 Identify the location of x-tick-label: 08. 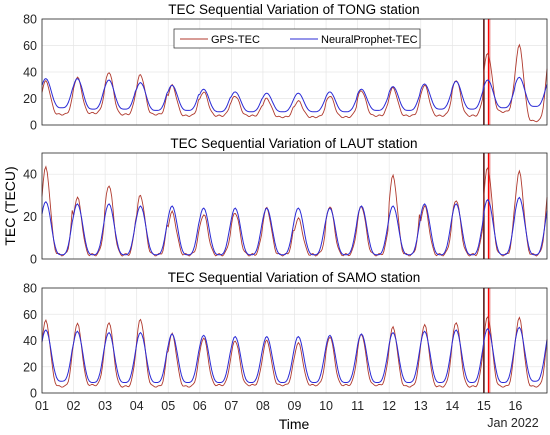
(263, 406).